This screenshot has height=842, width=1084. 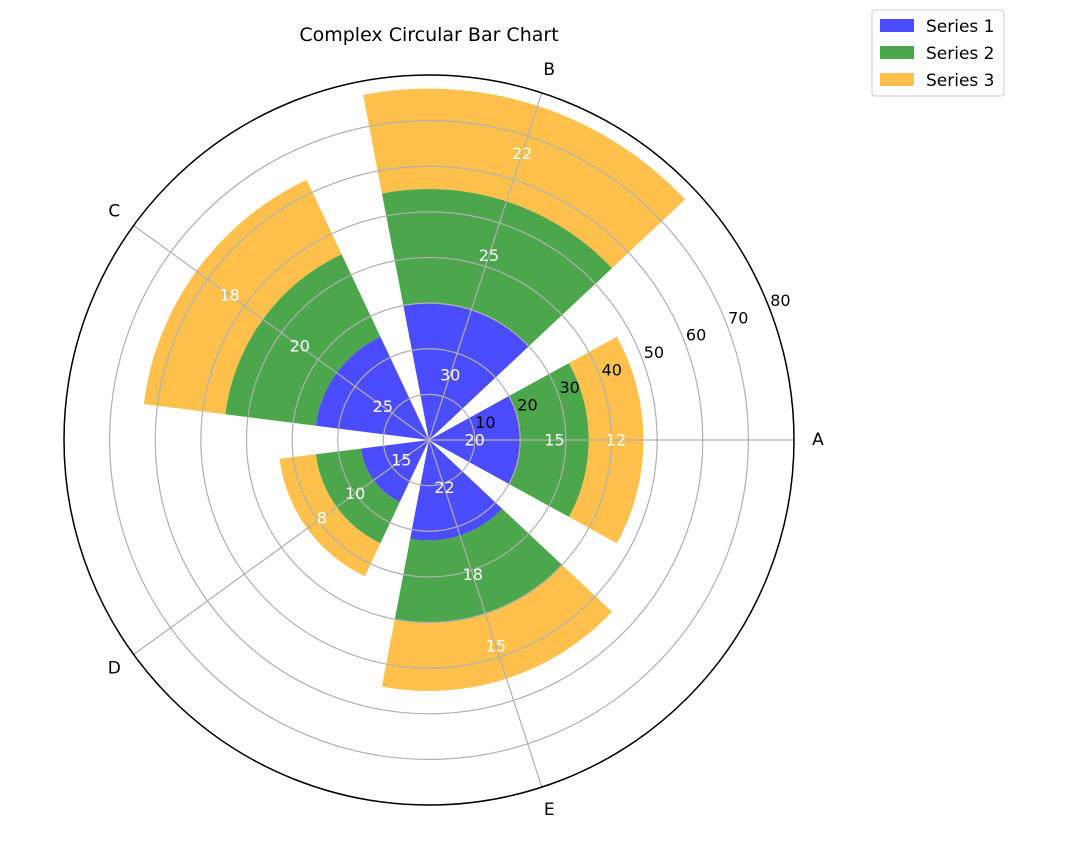 I want to click on legend-label-series-2: Series 2, so click(x=960, y=54).